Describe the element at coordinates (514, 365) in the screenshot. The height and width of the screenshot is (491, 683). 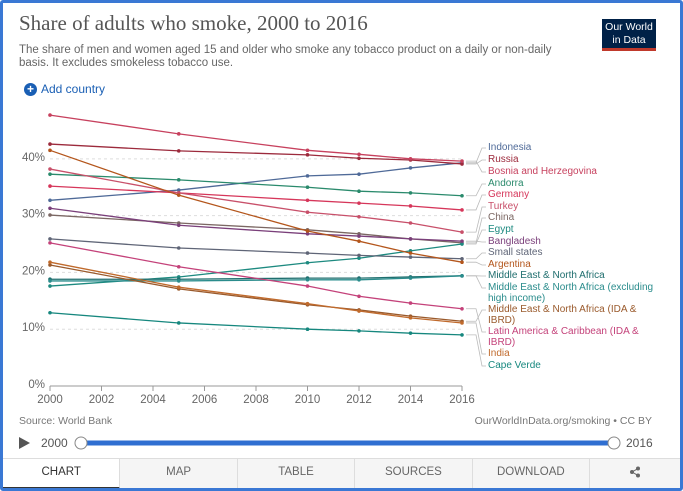
I see `series-label: Cape Verde` at that location.